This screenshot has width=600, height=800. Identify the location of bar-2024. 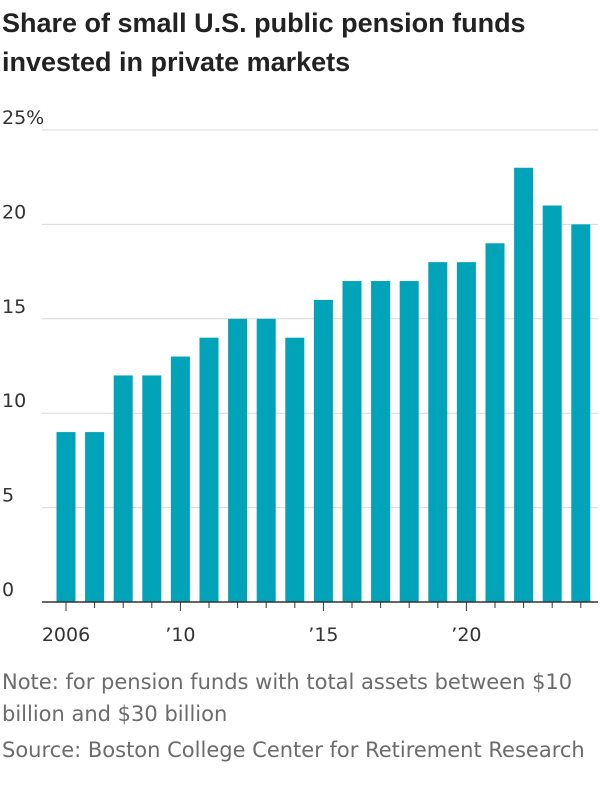
(581, 413).